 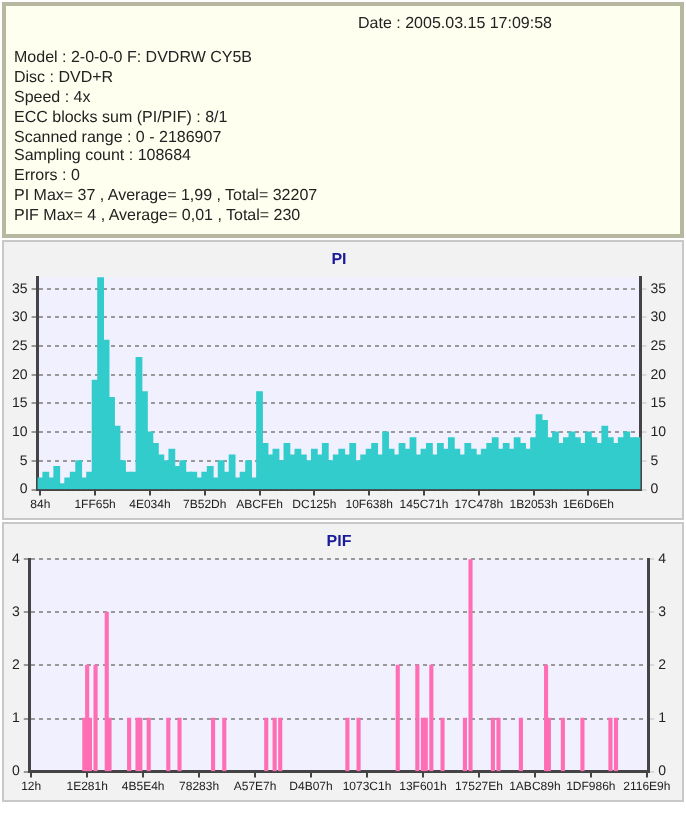 I want to click on text: Model : 2-0-0-0 F: DVDRW CY5B, so click(x=134, y=57).